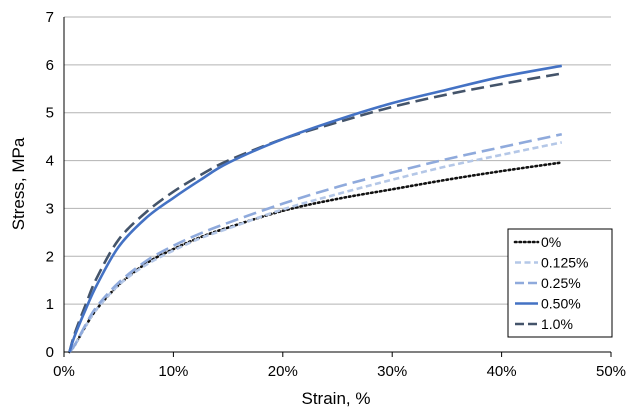  Describe the element at coordinates (564, 263) in the screenshot. I see `legend-label: 0.125%` at that location.